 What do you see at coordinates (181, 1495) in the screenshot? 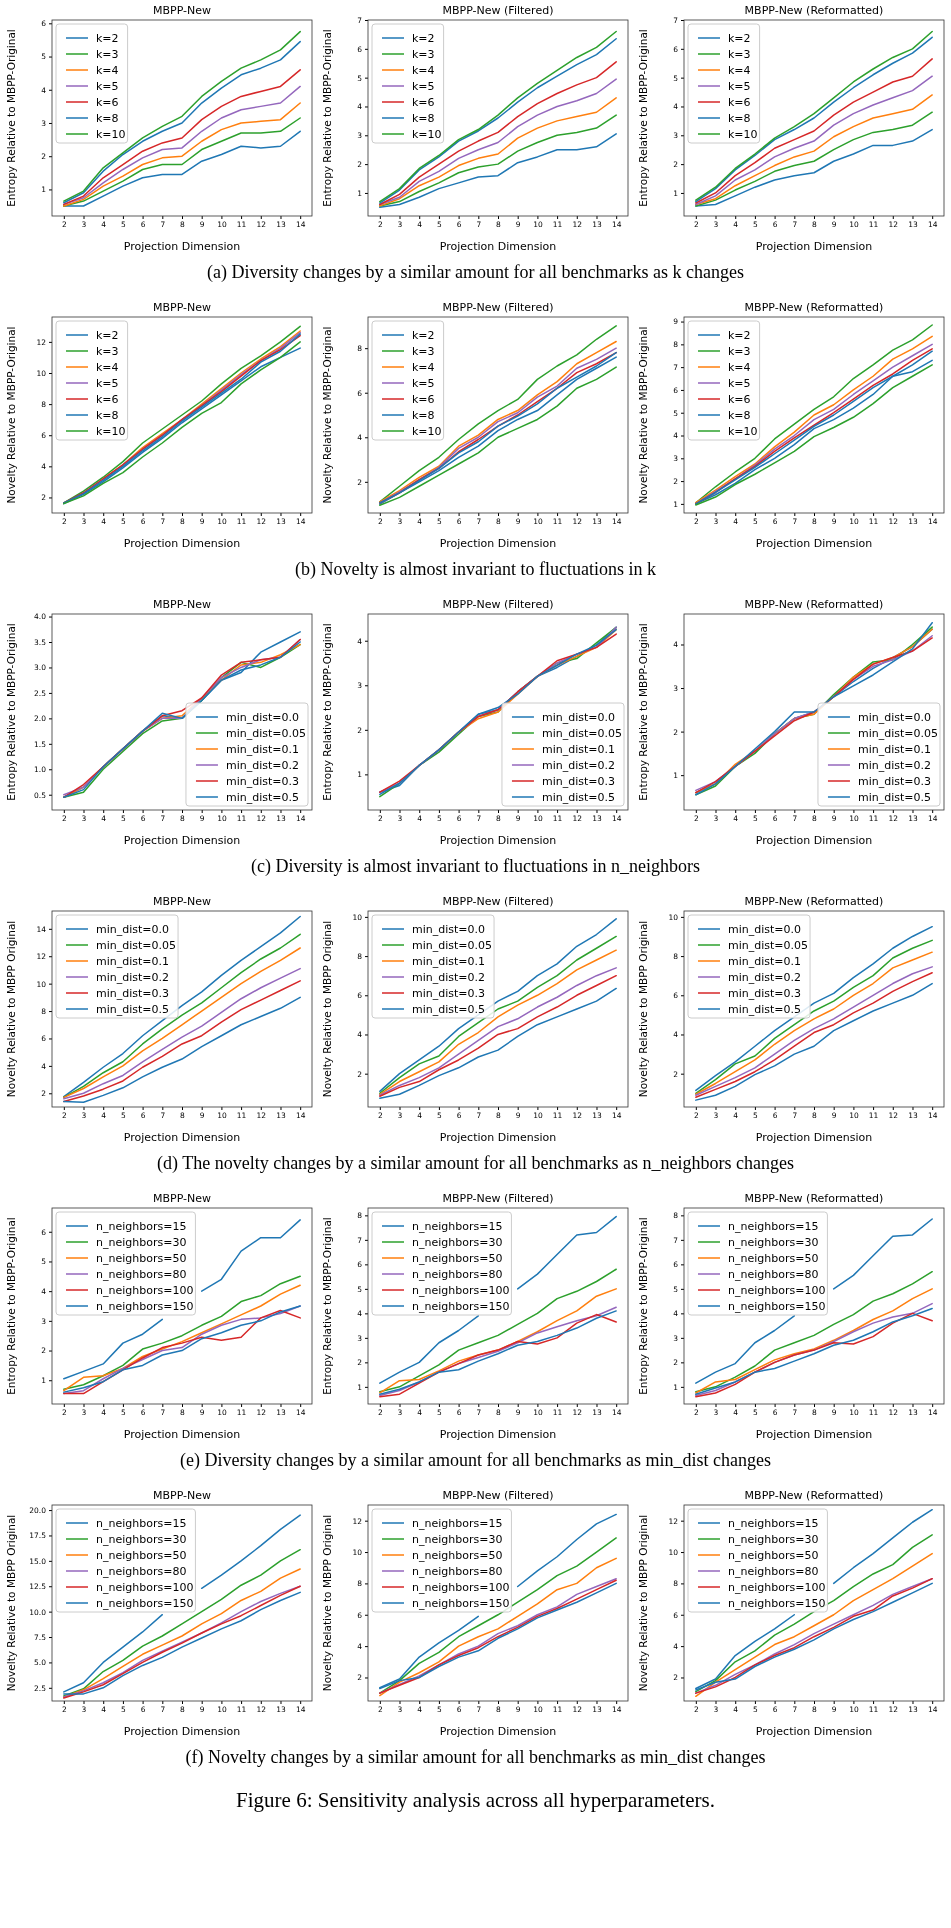
I see `chart-title: MBPP-New` at bounding box center [181, 1495].